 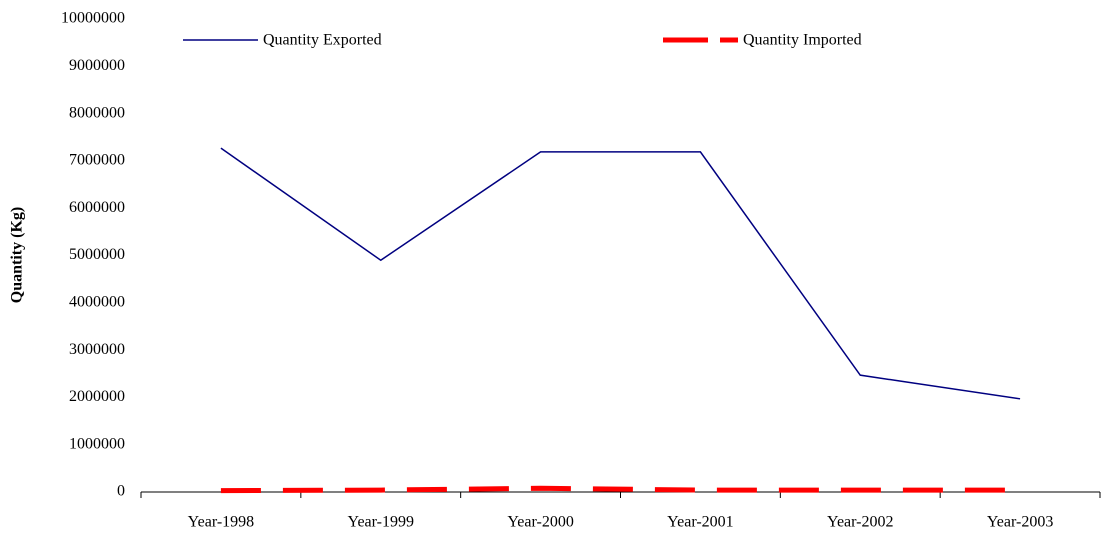 I want to click on y-tick-label: 1000000, so click(x=97, y=443).